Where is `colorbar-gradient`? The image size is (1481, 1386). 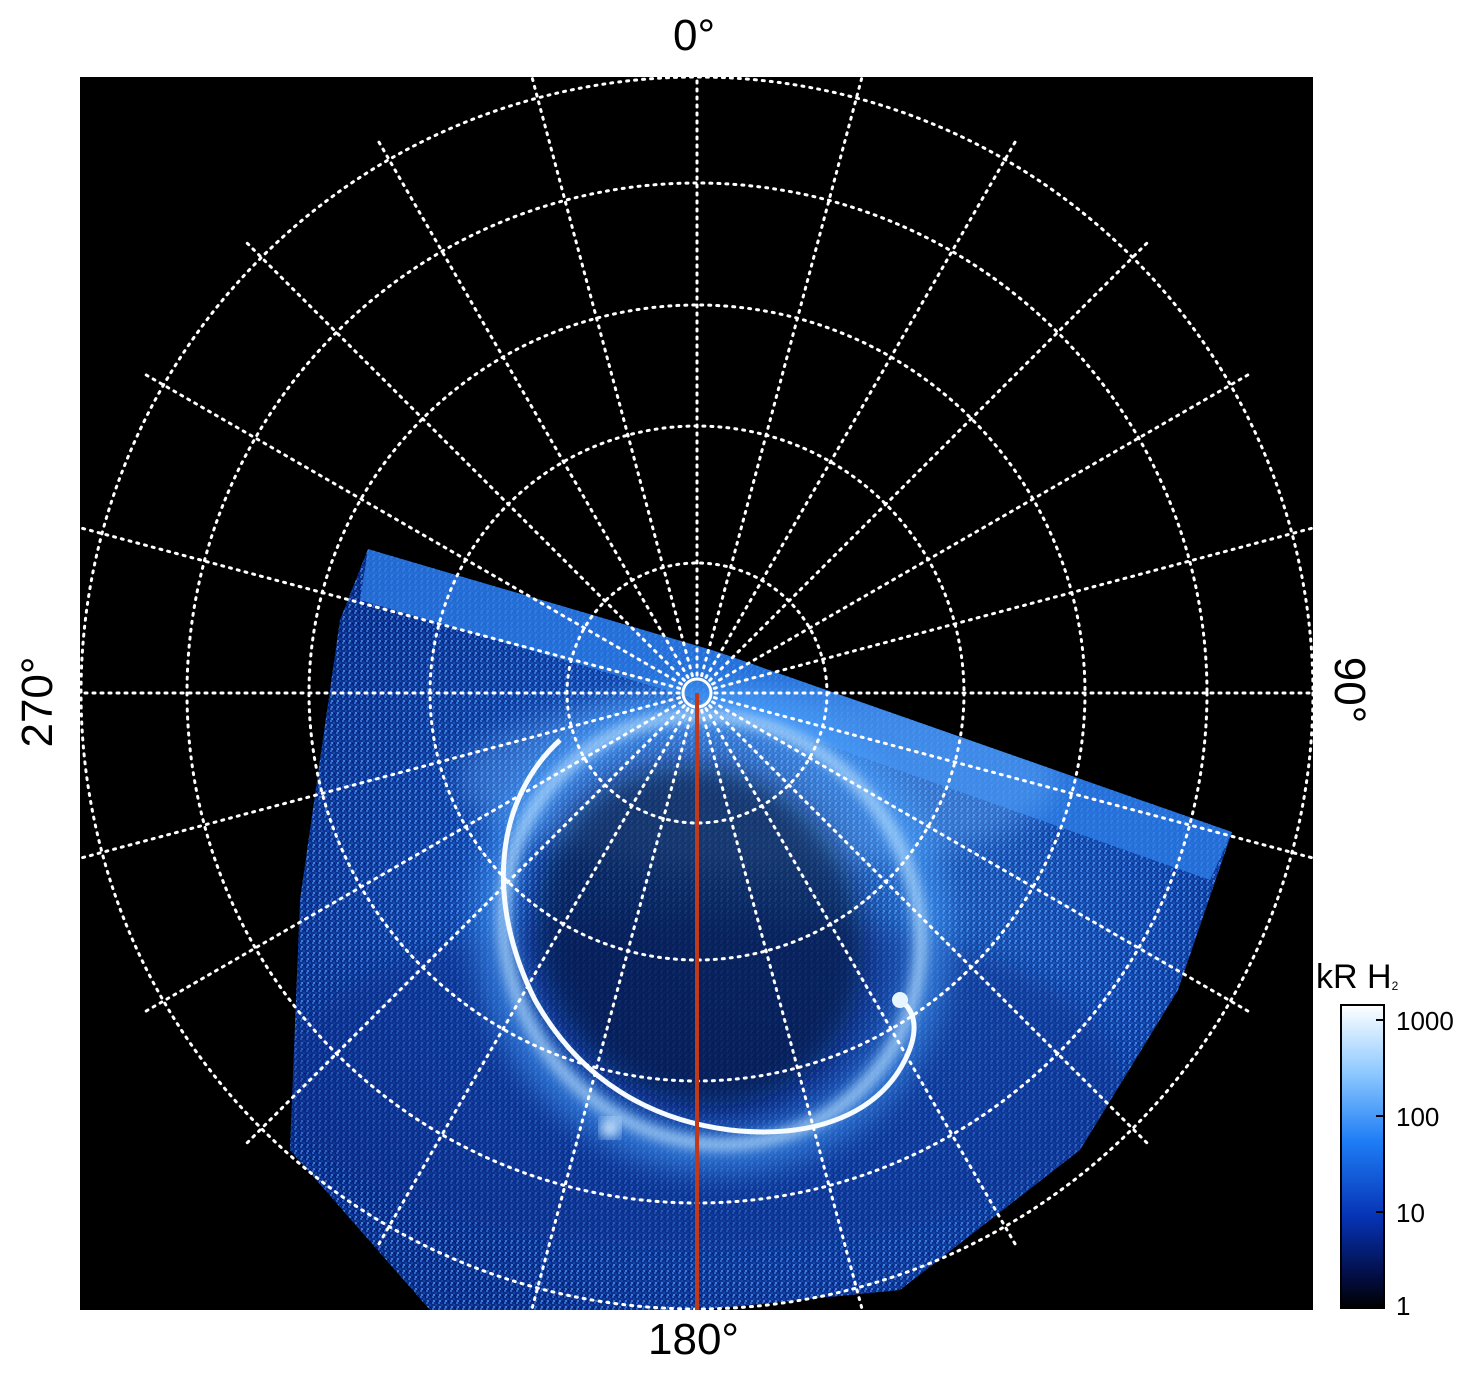 colorbar-gradient is located at coordinates (1362, 1156).